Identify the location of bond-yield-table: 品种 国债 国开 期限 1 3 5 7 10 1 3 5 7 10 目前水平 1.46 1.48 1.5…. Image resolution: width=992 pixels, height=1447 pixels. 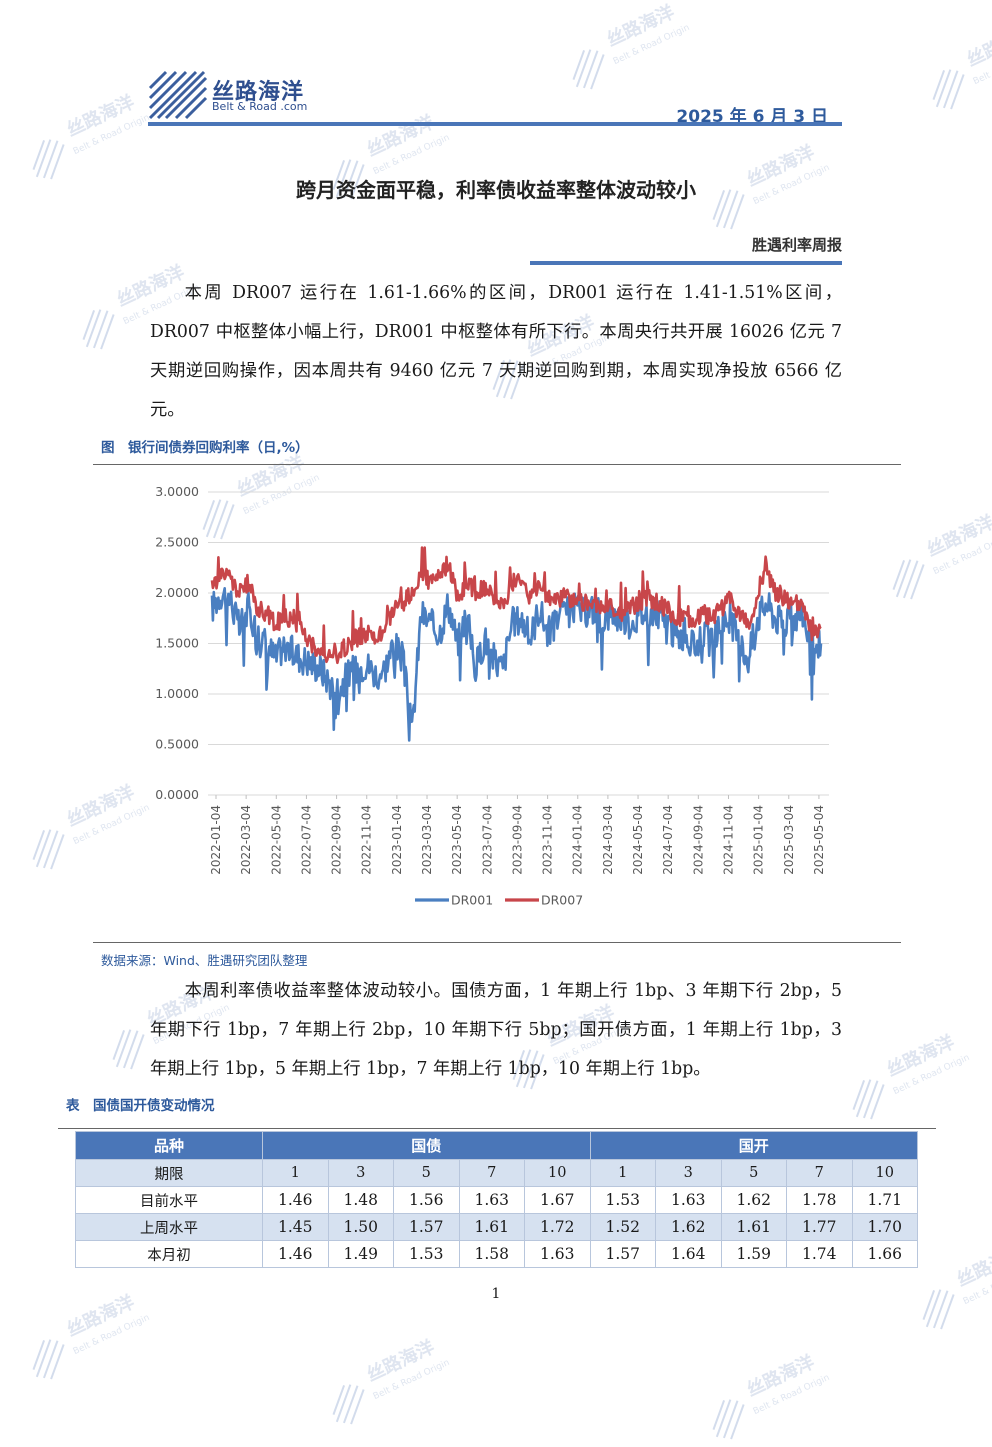
(496, 1199).